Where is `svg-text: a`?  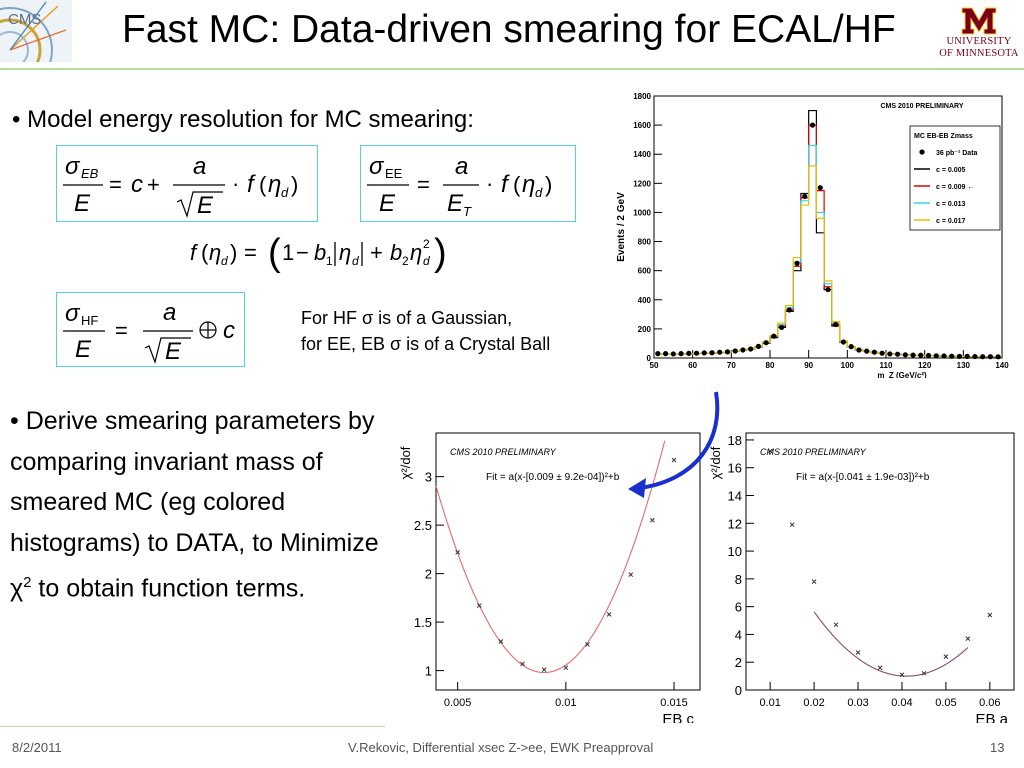 svg-text: a is located at coordinates (461, 166).